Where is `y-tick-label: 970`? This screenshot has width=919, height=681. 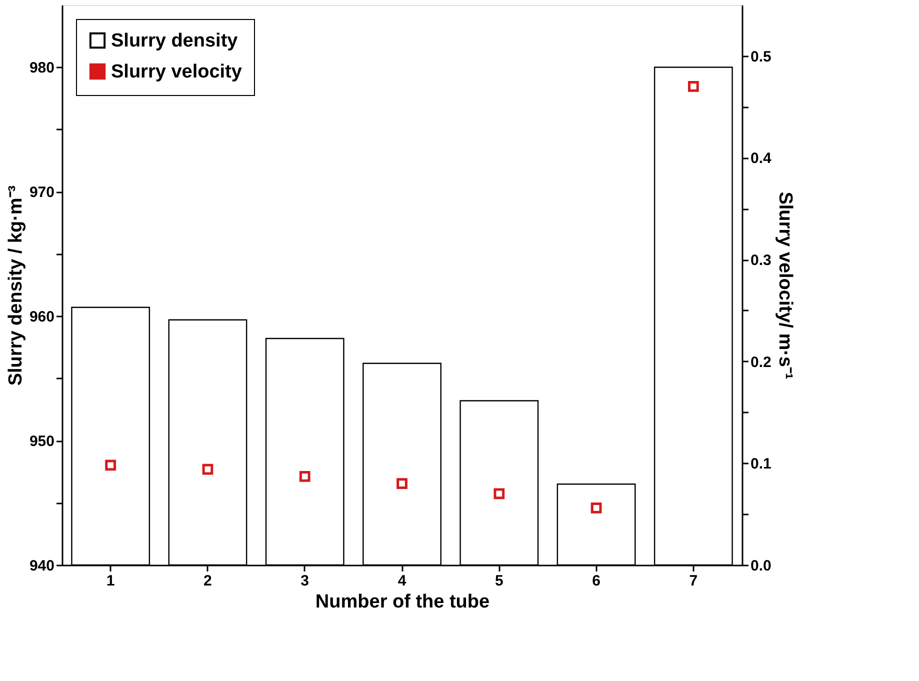 y-tick-label: 970 is located at coordinates (41, 193).